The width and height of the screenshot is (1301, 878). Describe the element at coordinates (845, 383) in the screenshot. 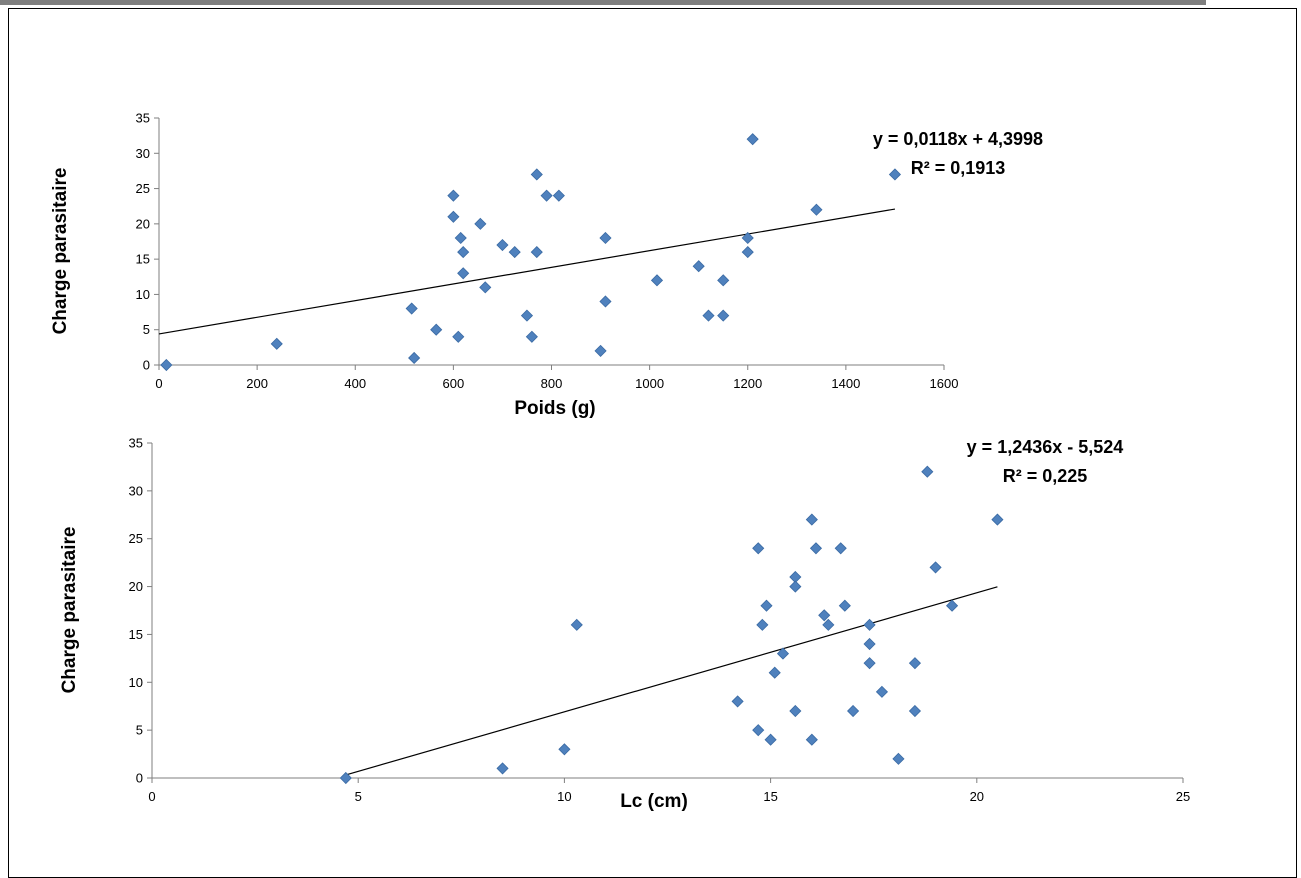

I see `x-tick-label: 1400` at that location.